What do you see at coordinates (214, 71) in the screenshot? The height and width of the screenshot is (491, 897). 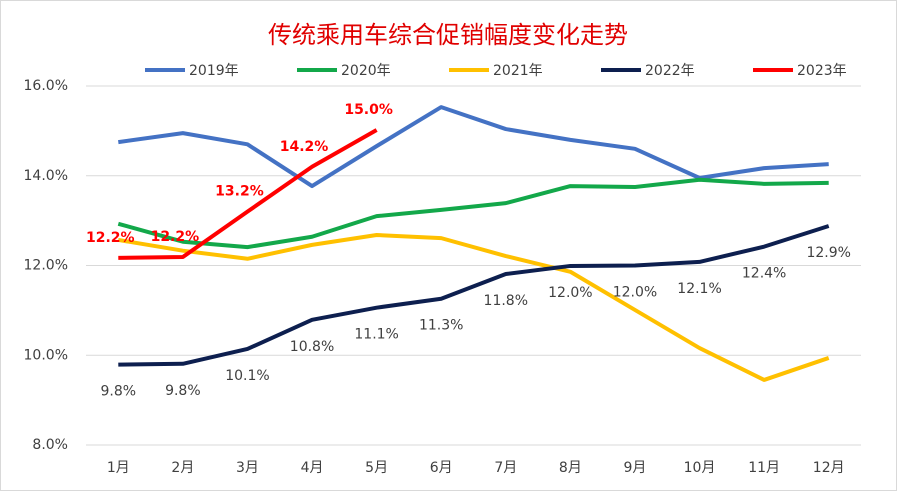 I see `legend-label: 2019年` at bounding box center [214, 71].